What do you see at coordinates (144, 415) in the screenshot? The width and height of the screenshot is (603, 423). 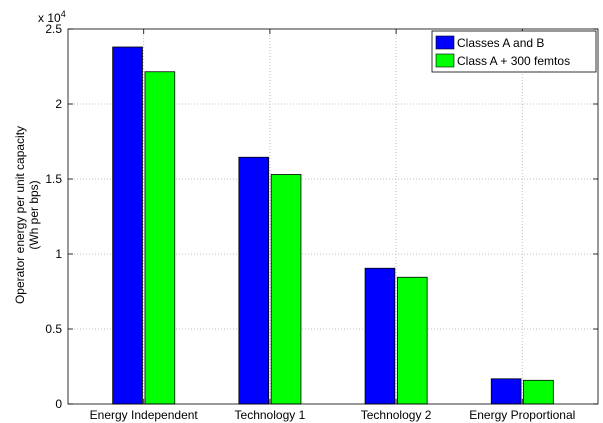 I see `x-tick-label: Energy Independent` at bounding box center [144, 415].